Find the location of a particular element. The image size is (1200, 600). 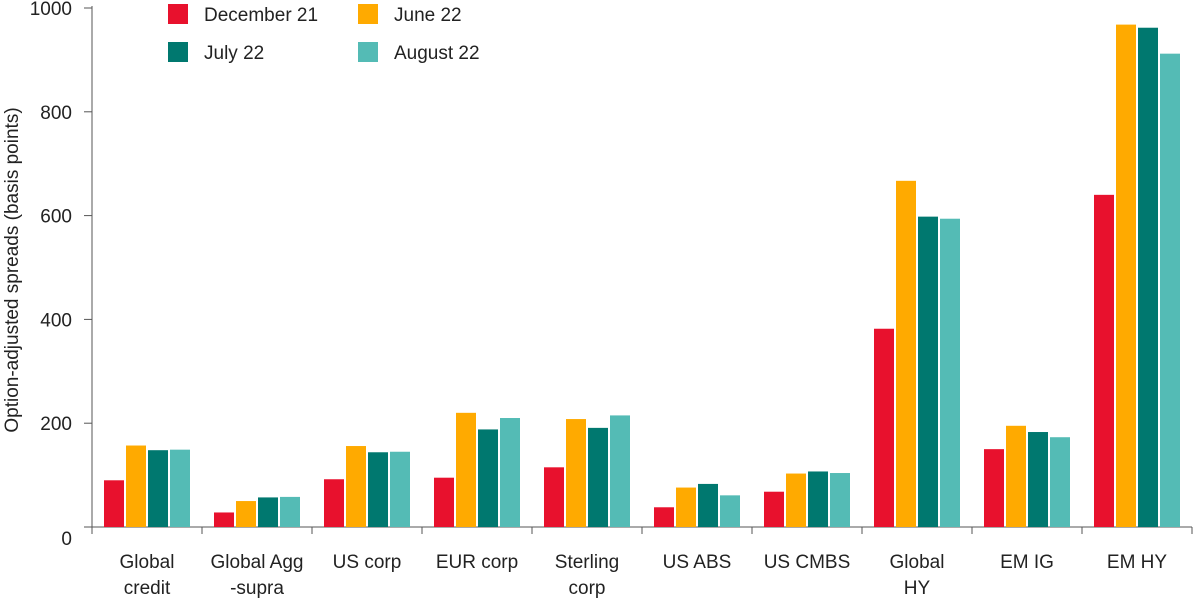

legend-label: December 21 is located at coordinates (261, 15).